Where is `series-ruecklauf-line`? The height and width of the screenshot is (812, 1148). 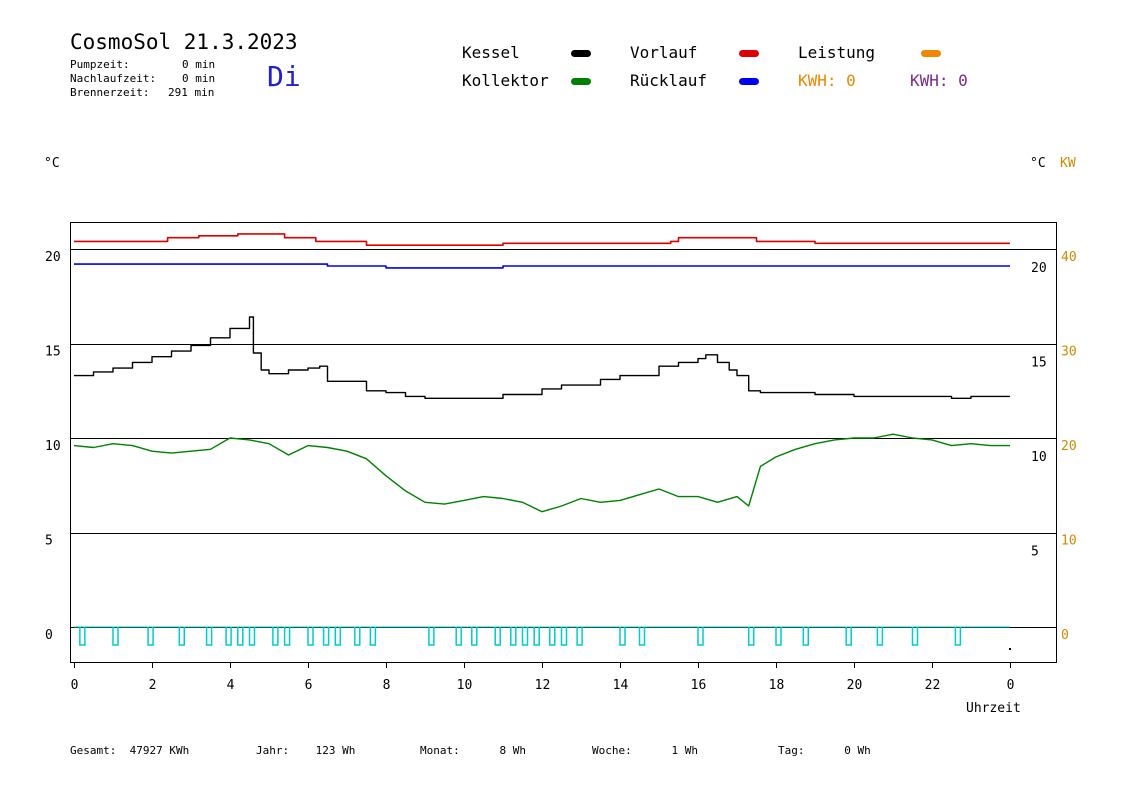 series-ruecklauf-line is located at coordinates (542, 266).